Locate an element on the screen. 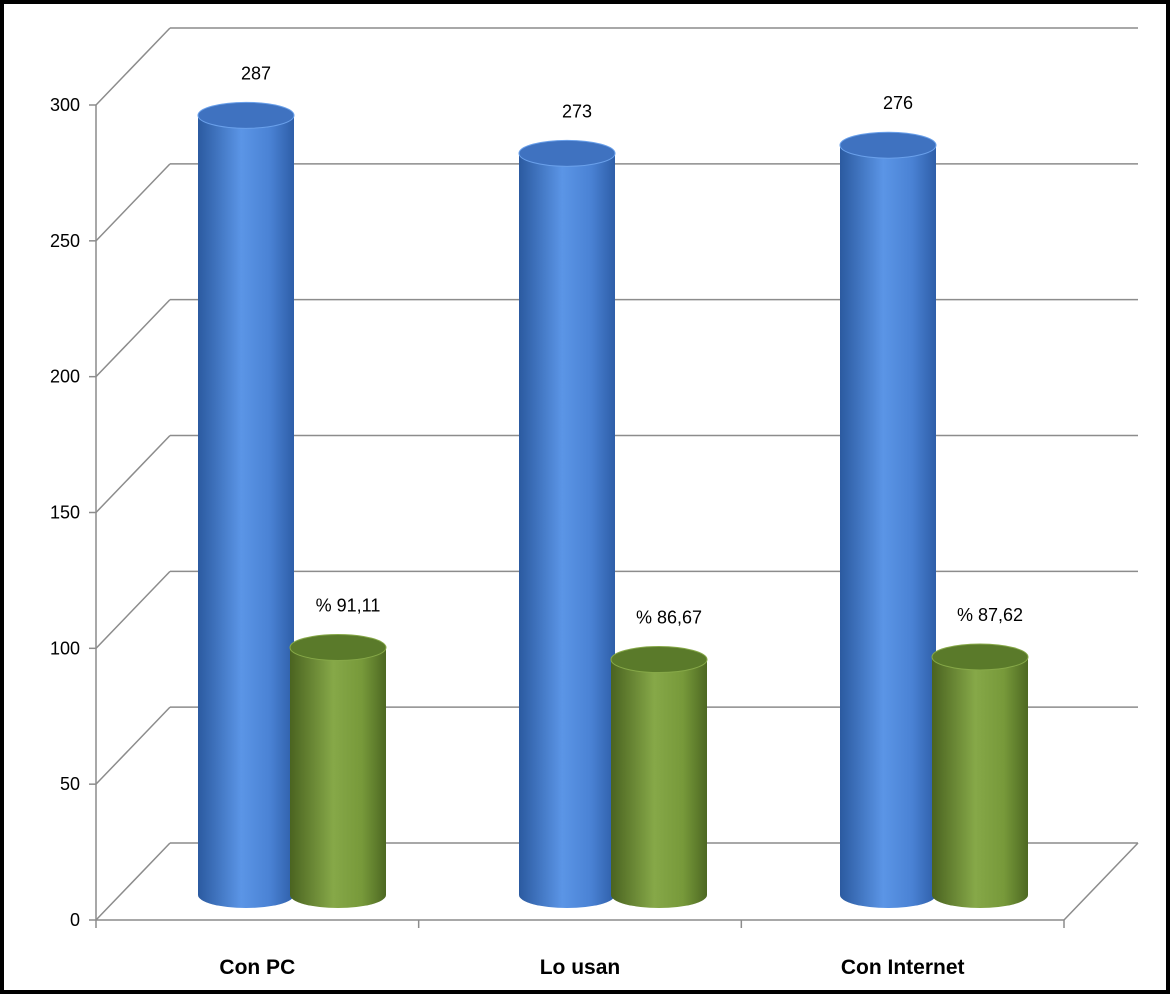 The image size is (1170, 994). data-label: 273 is located at coordinates (577, 111).